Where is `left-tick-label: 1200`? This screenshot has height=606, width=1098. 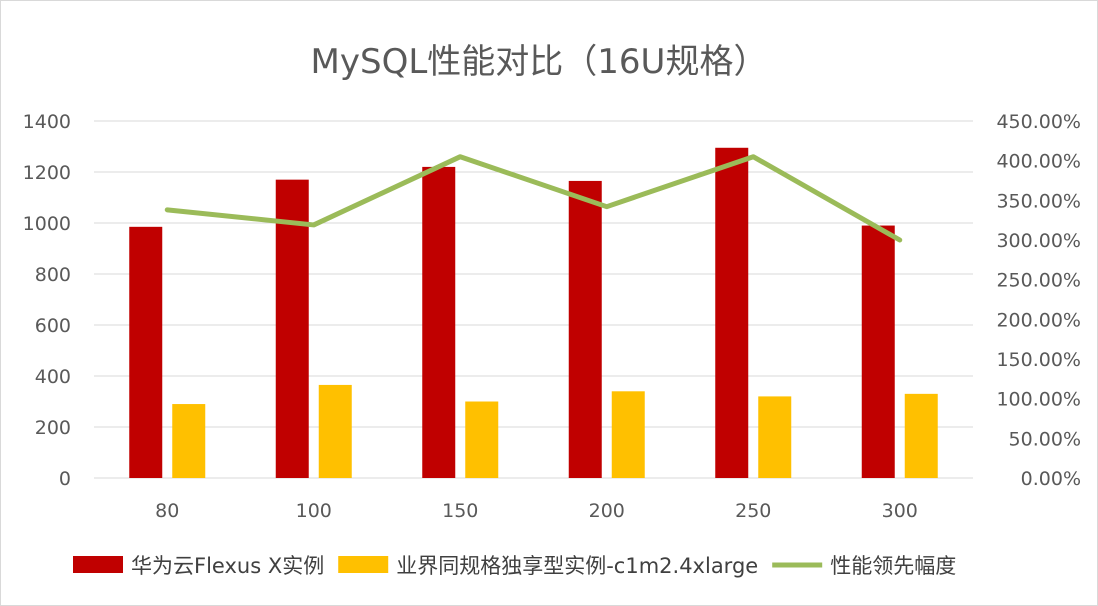 left-tick-label: 1200 is located at coordinates (47, 173).